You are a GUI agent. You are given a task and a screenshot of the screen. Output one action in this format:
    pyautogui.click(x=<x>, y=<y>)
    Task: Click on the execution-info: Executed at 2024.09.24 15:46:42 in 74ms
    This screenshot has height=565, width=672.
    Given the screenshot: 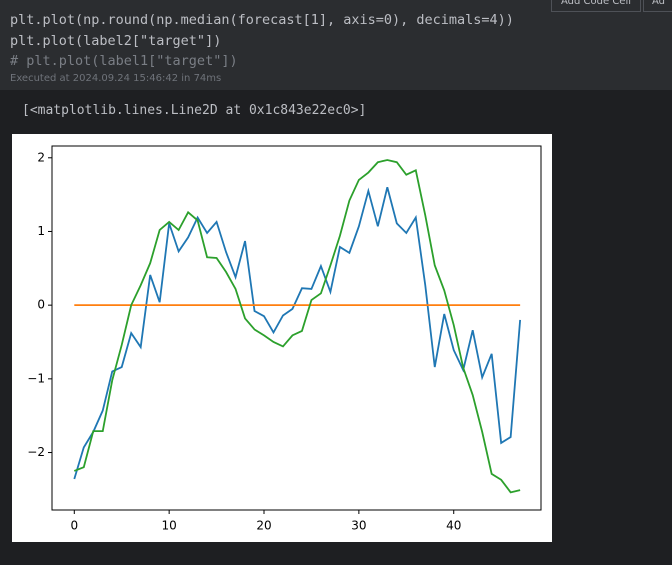 What is the action you would take?
    pyautogui.click(x=116, y=78)
    